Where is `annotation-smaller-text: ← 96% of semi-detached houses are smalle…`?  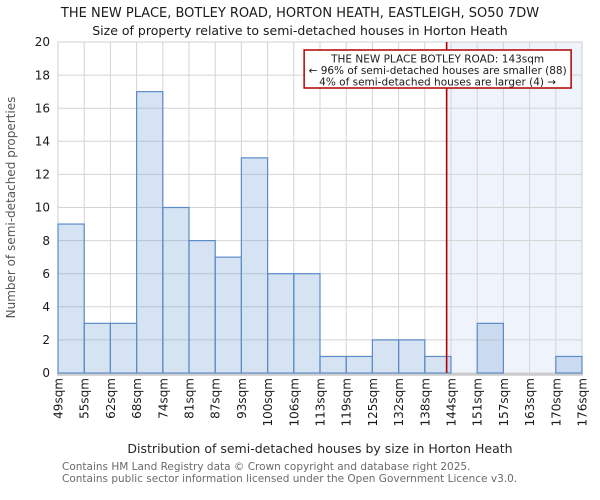
annotation-smaller-text: ← 96% of semi-detached houses are smalle… is located at coordinates (438, 71).